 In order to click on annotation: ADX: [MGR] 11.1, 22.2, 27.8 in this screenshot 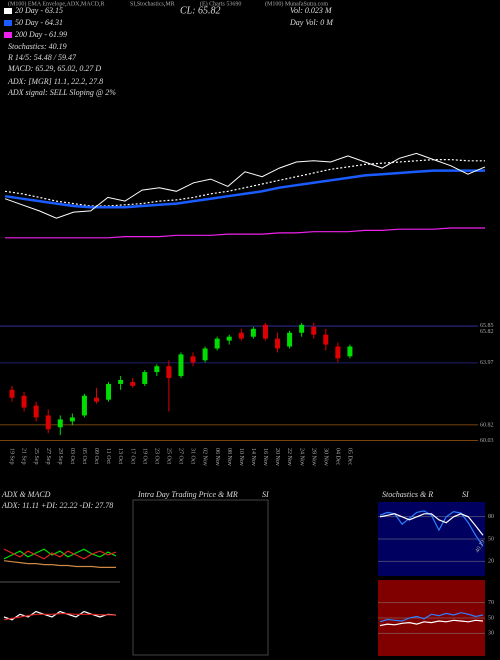, I will do `click(55, 81)`.